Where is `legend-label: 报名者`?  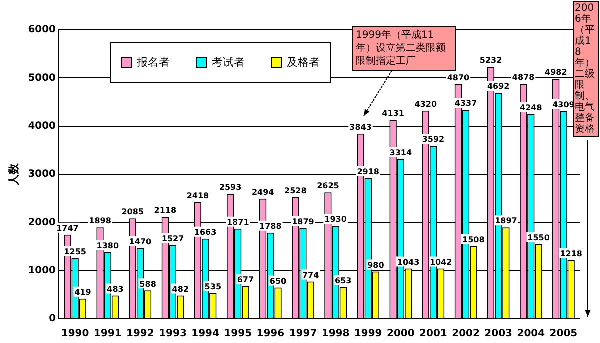 legend-label: 报名者 is located at coordinates (153, 62).